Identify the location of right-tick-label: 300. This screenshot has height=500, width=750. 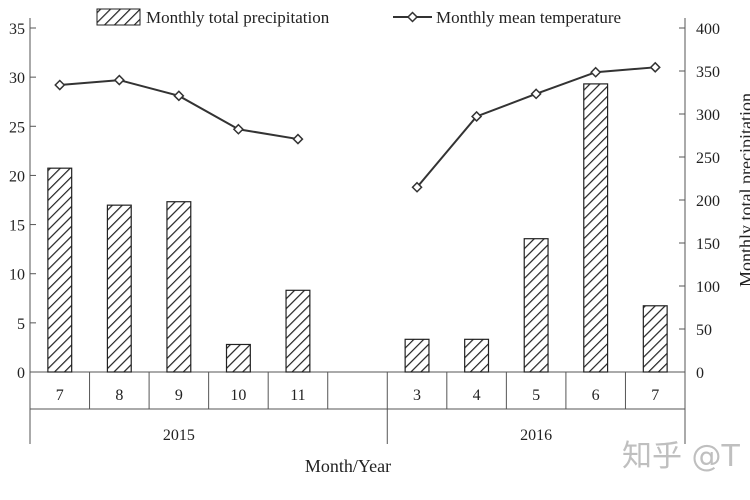
(708, 115).